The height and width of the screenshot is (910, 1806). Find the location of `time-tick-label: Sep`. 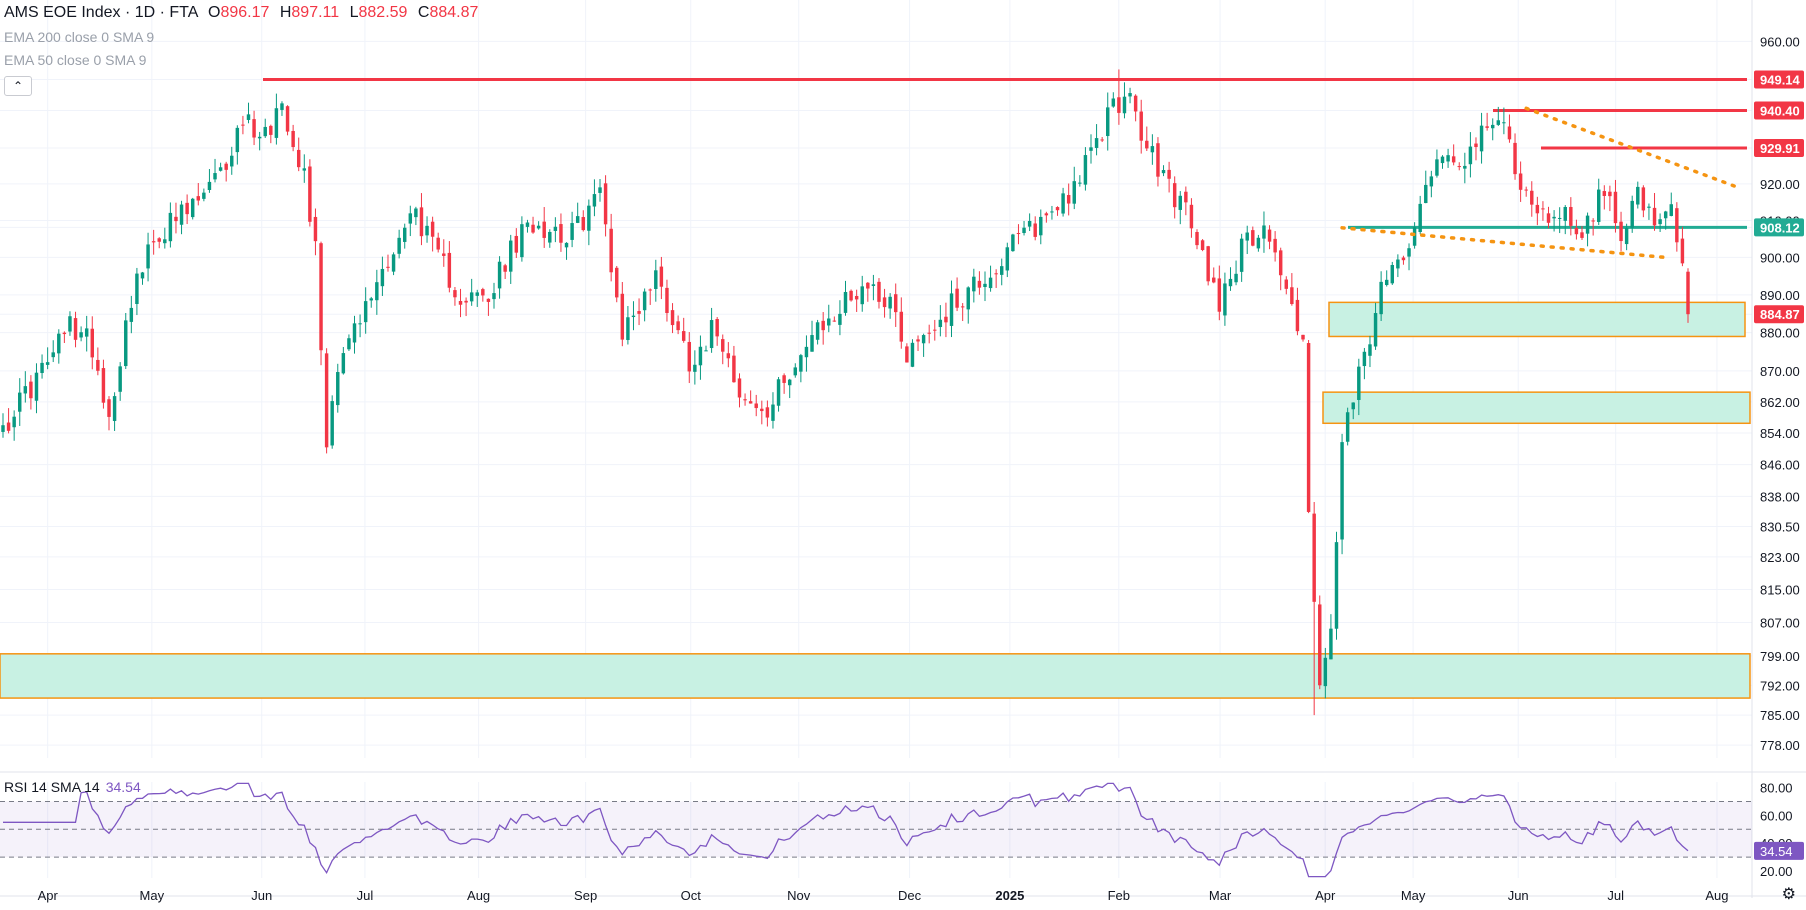

time-tick-label: Sep is located at coordinates (585, 895).